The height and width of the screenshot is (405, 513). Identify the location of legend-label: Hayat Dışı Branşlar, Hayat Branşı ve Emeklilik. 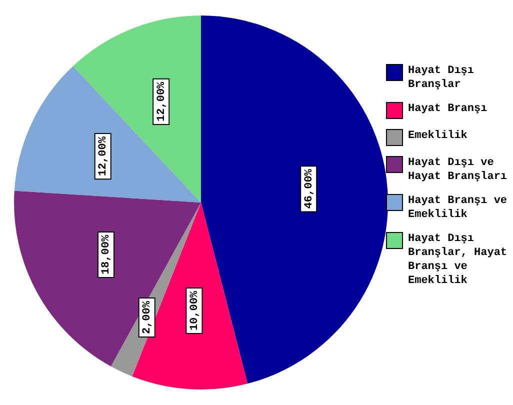
(458, 260).